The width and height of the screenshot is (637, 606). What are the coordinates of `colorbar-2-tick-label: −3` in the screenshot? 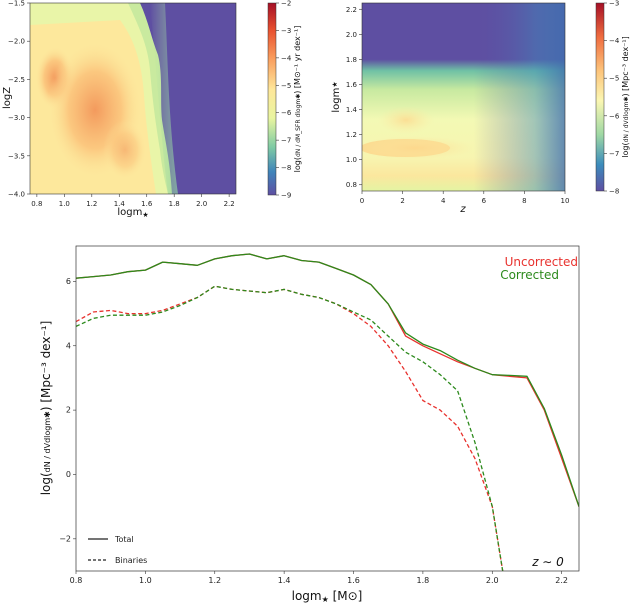 It's located at (614, 4).